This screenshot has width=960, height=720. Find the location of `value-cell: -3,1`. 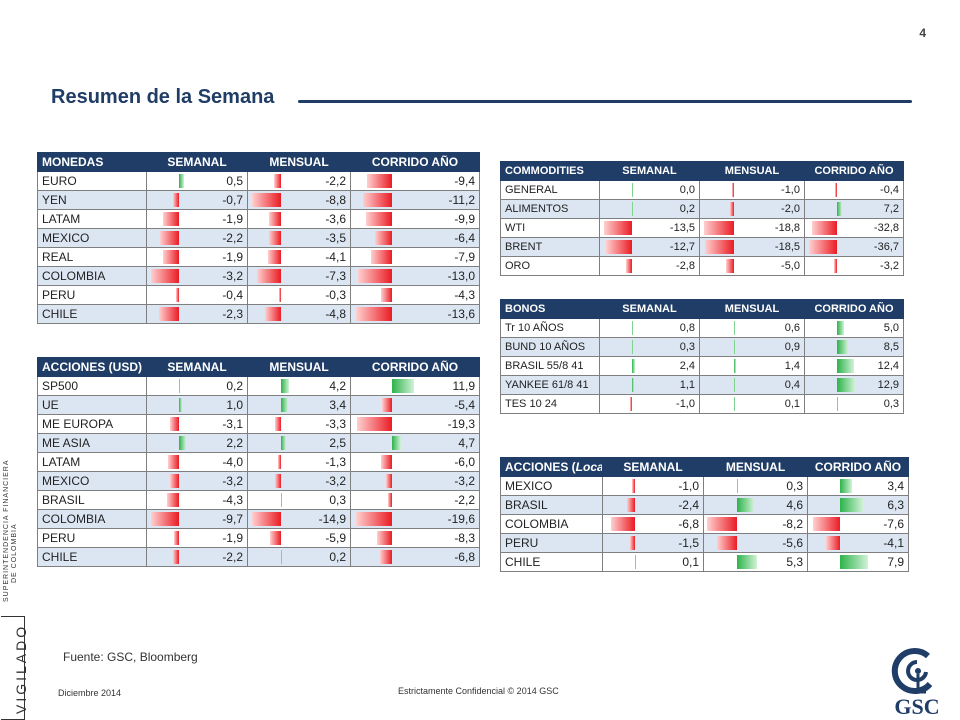

value-cell: -3,1 is located at coordinates (197, 424).